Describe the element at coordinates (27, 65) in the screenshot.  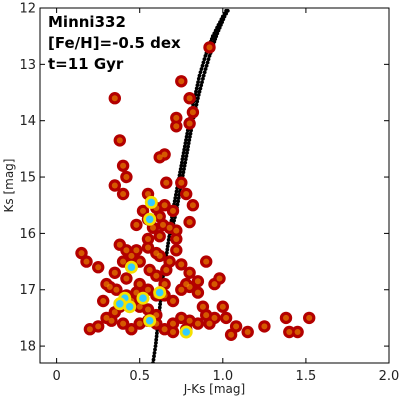
I see `y-tick-label: 13` at that location.